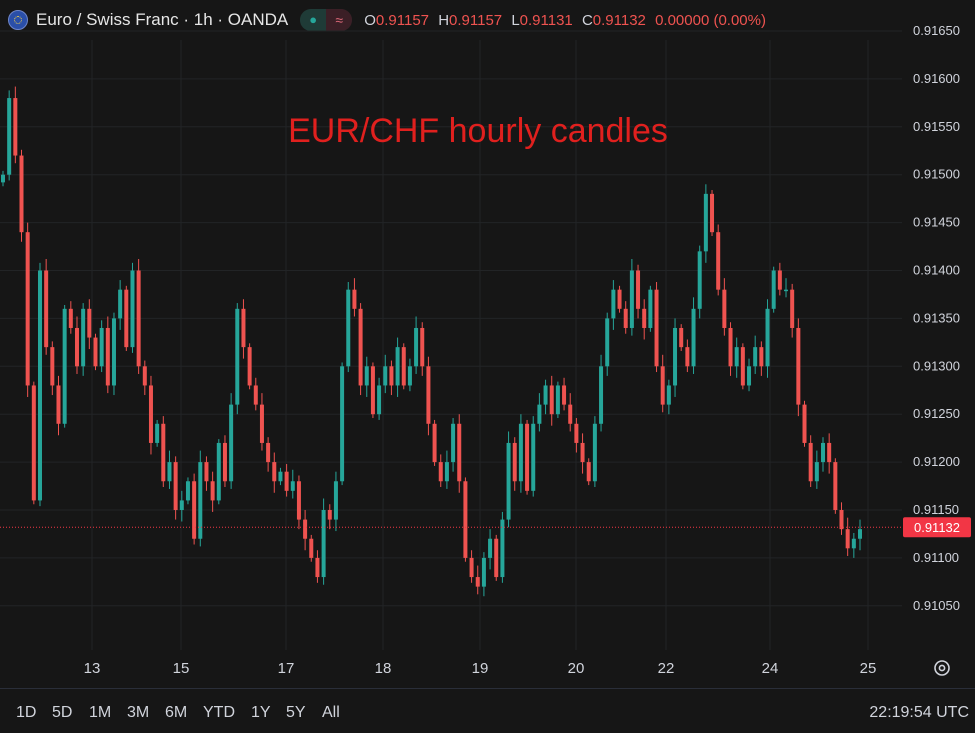 Image resolution: width=975 pixels, height=733 pixels. Describe the element at coordinates (26, 712) in the screenshot. I see `range-1d-button: 1D` at that location.